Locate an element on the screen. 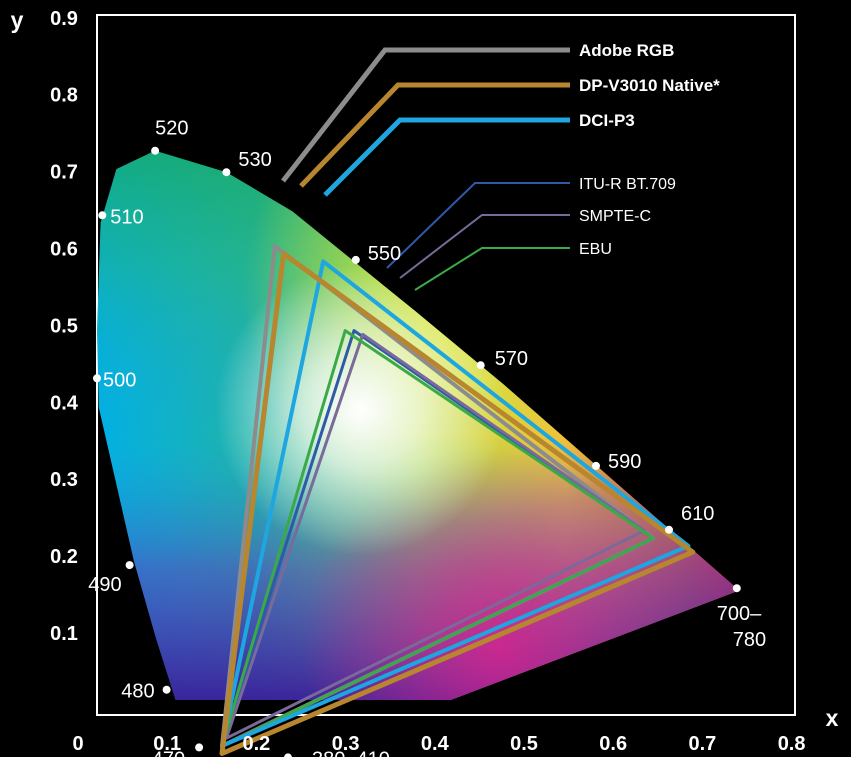 Image resolution: width=851 pixels, height=757 pixels. legend-label-smpte-c: SMPTE-C is located at coordinates (615, 216).